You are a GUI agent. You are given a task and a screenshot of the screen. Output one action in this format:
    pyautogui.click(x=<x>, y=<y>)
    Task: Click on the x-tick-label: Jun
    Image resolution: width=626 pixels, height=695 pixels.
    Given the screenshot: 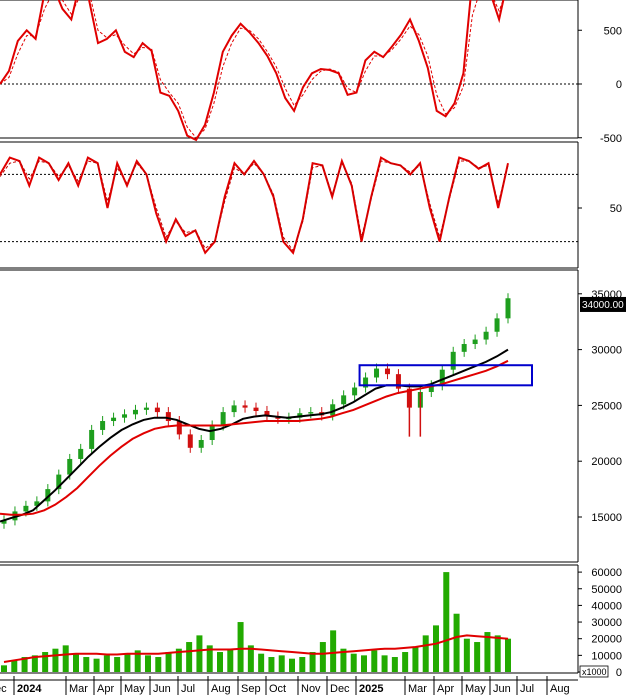 What is the action you would take?
    pyautogui.click(x=502, y=689)
    